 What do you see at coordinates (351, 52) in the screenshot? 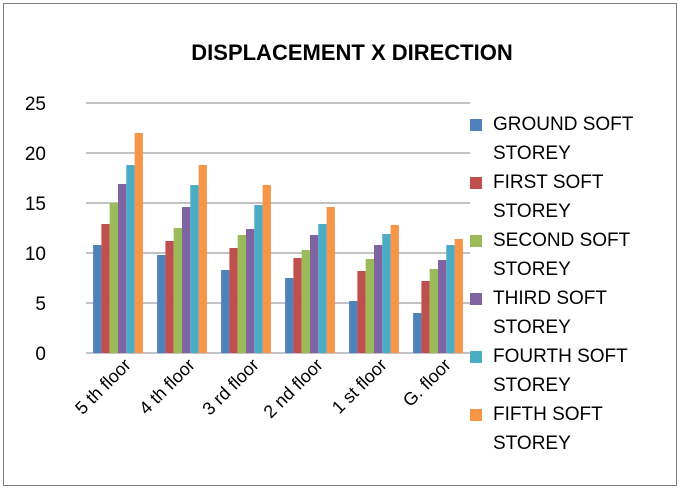
I see `chart-title: DISPLACEMENT X DIRECTION` at bounding box center [351, 52].